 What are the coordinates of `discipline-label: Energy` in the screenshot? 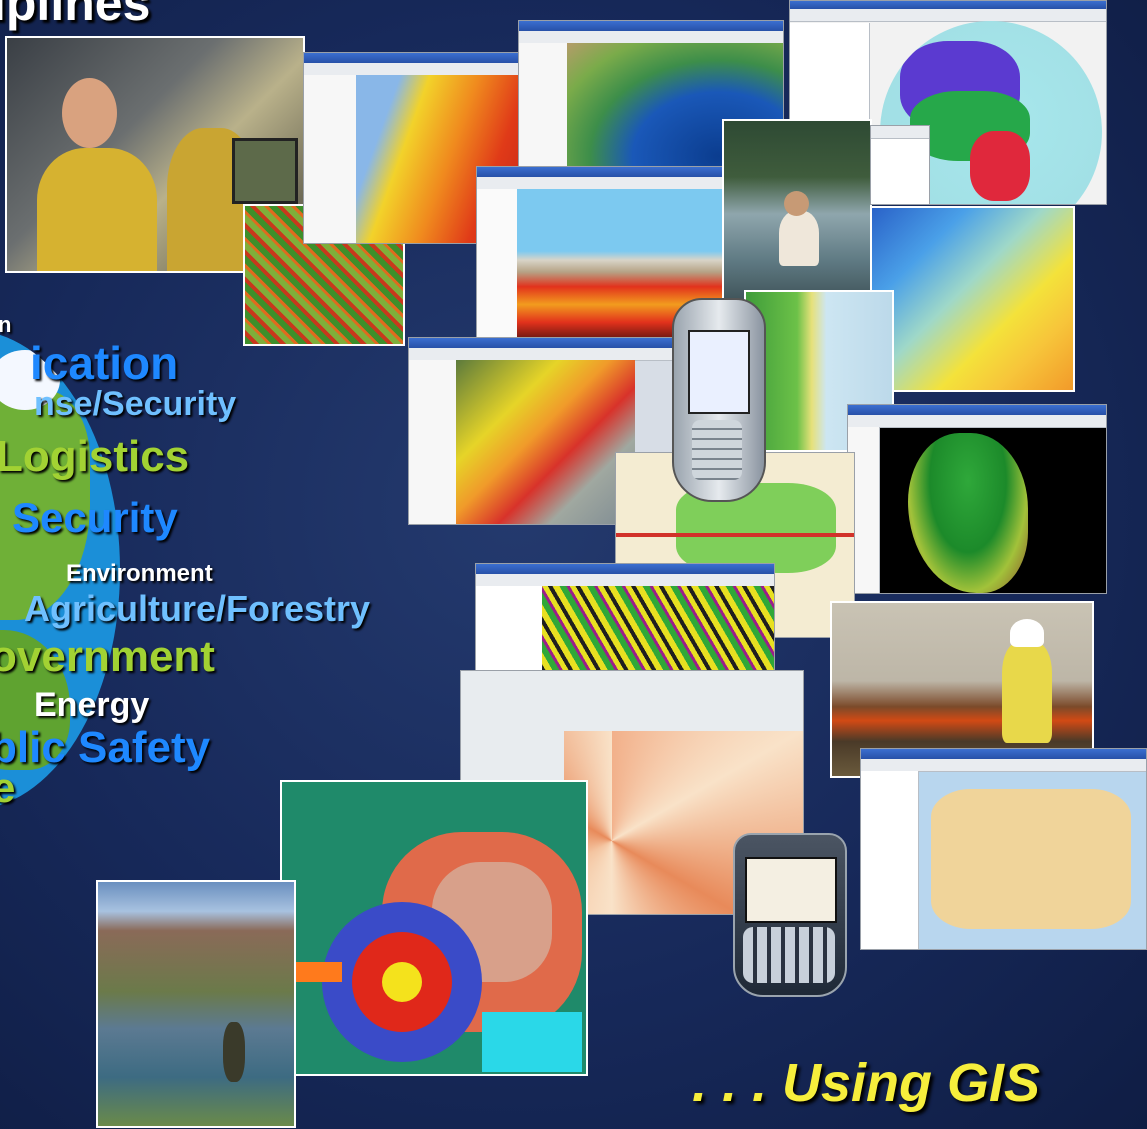 It's located at (92, 705).